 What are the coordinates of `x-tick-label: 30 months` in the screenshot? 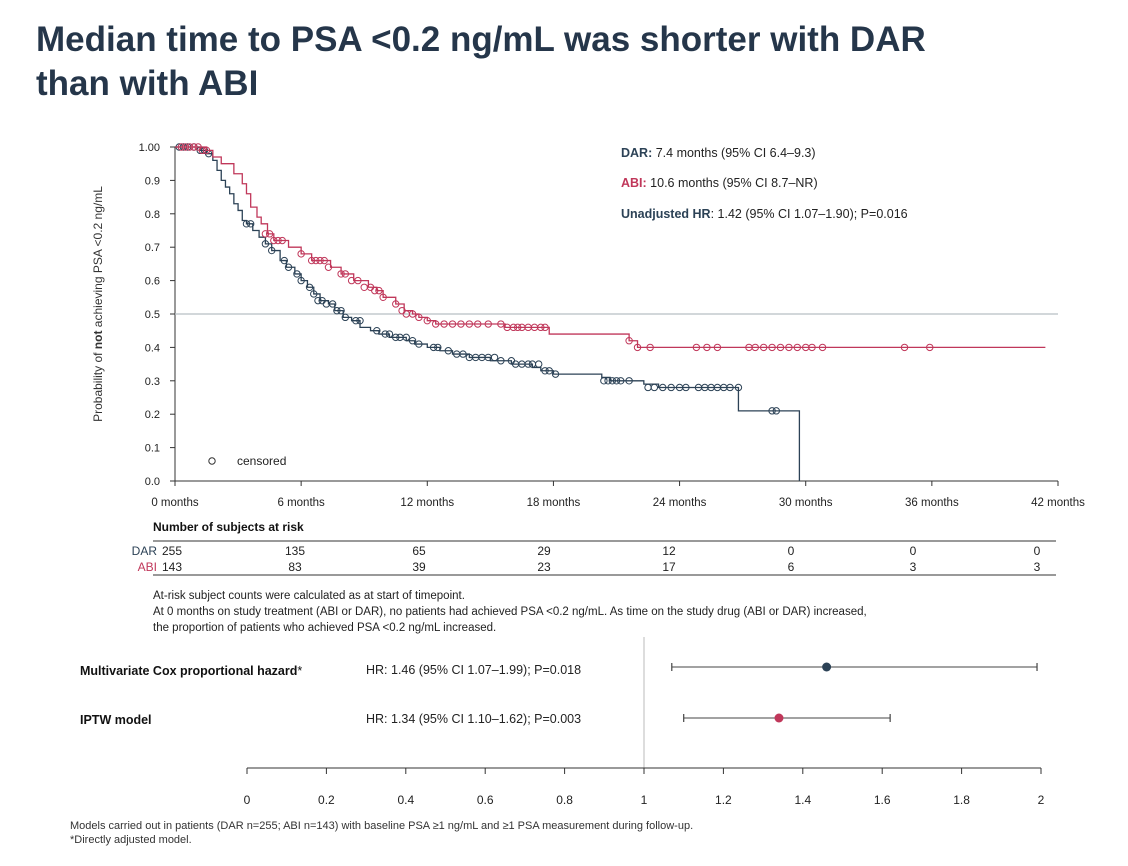 It's located at (806, 503).